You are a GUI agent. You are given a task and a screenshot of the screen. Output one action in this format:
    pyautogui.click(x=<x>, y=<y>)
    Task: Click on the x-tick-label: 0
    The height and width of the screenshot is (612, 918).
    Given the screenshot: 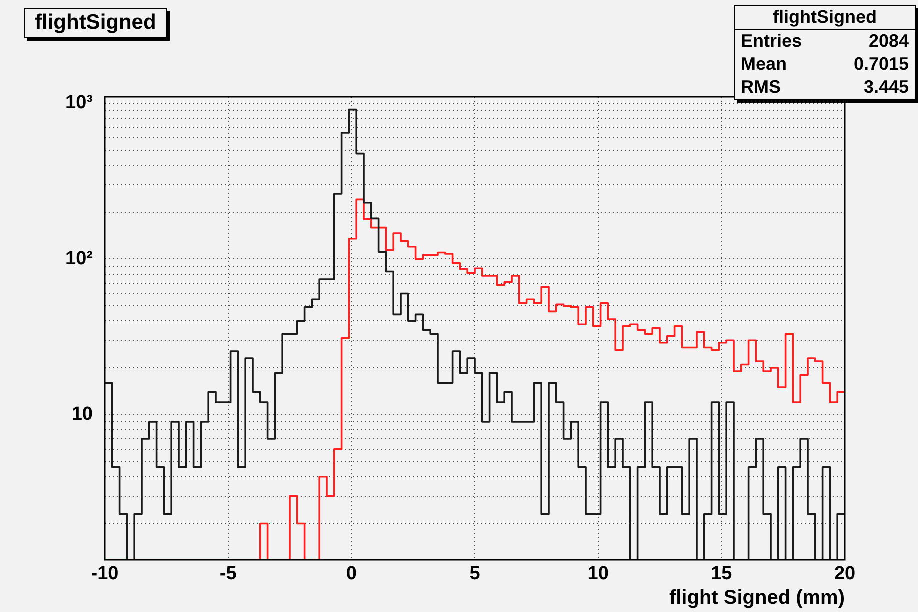 What is the action you would take?
    pyautogui.click(x=351, y=574)
    